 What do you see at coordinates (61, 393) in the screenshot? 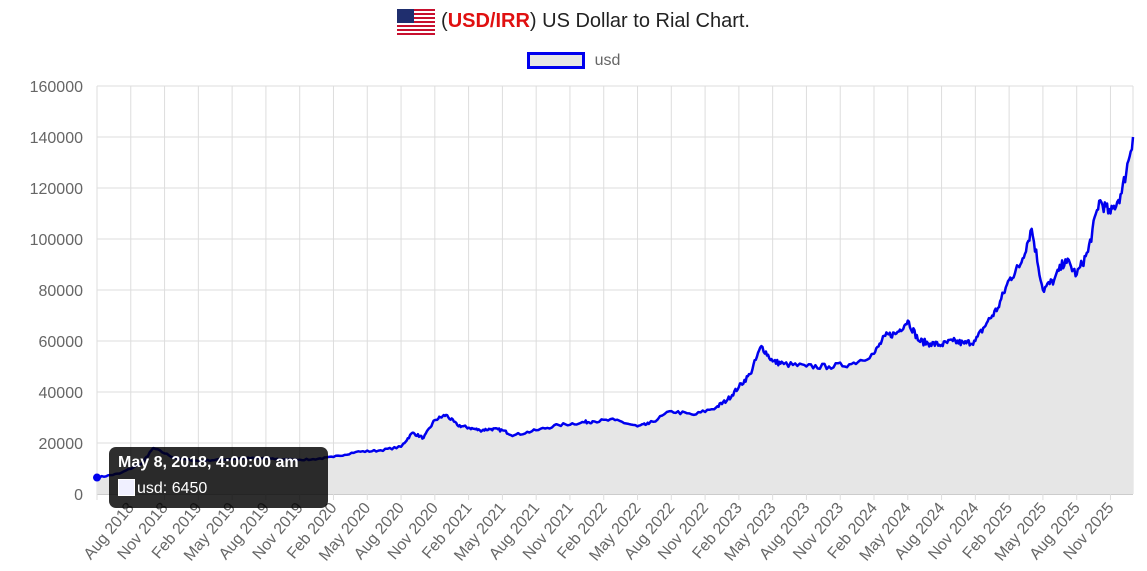
I see `y-tick-label: 40000` at bounding box center [61, 393].